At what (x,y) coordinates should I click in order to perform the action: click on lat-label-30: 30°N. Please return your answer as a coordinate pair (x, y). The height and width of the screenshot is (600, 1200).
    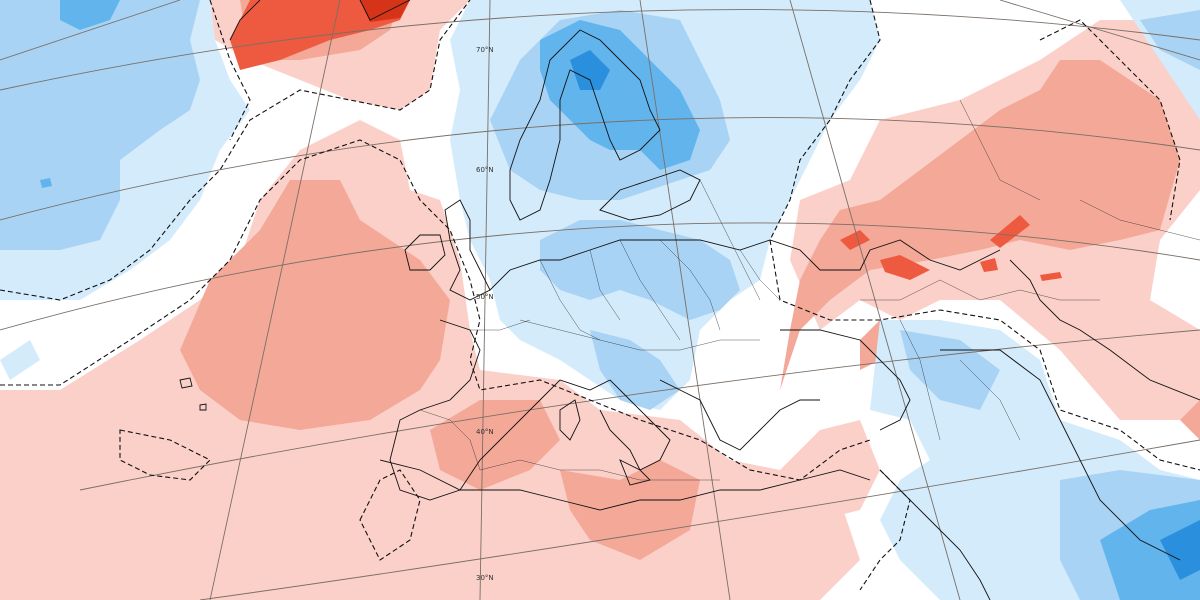
    Looking at the image, I should click on (485, 578).